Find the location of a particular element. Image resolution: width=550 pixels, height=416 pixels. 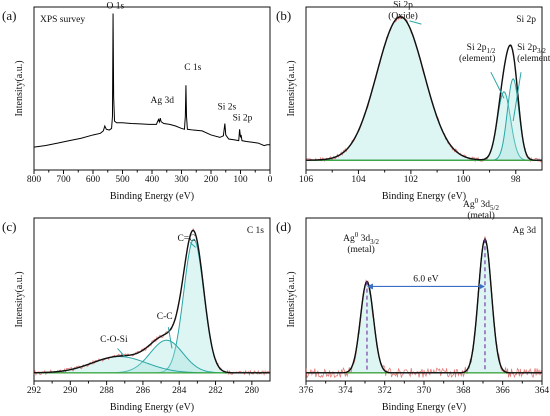

x-tick-label: 500 is located at coordinates (122, 180).